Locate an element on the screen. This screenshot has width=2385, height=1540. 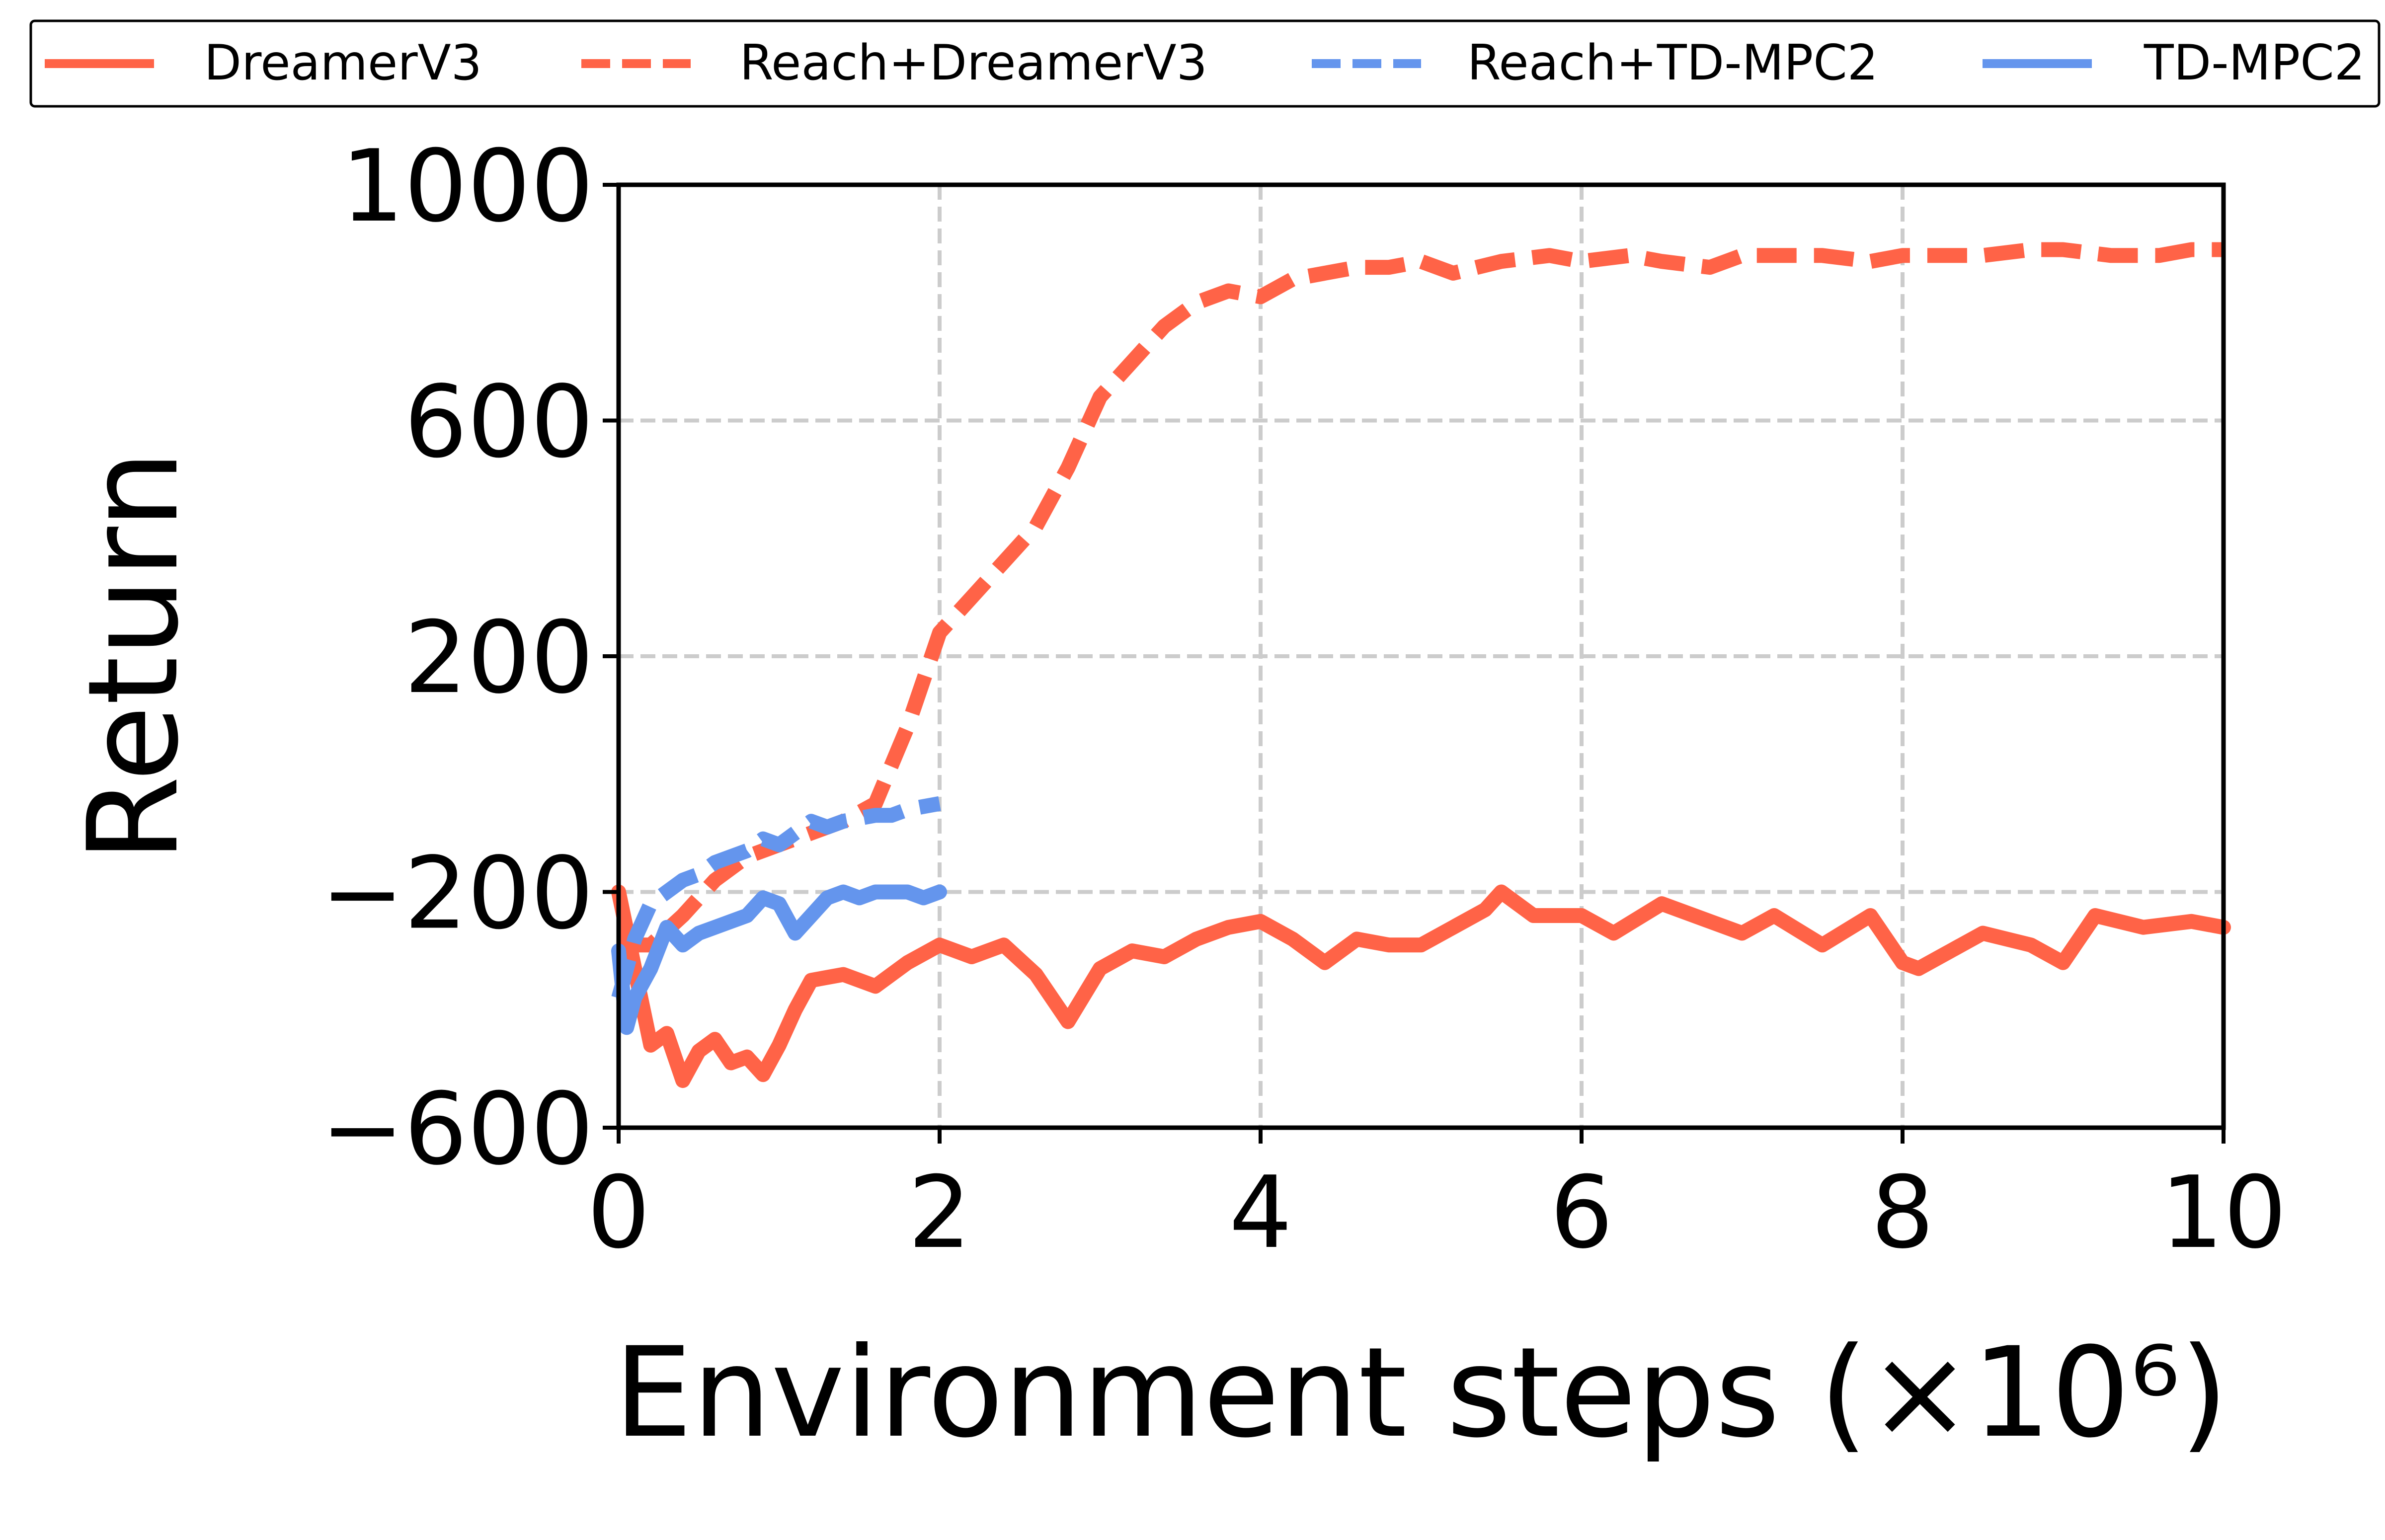
legend-label-reach-dreamerv3: Reach+DreamerV3 is located at coordinates (973, 63).